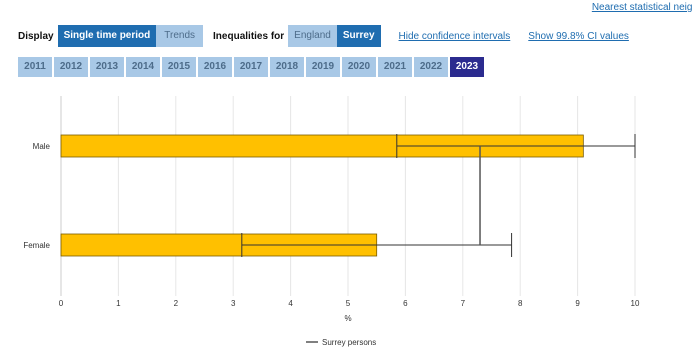  I want to click on x-tick-label: 9, so click(577, 303).